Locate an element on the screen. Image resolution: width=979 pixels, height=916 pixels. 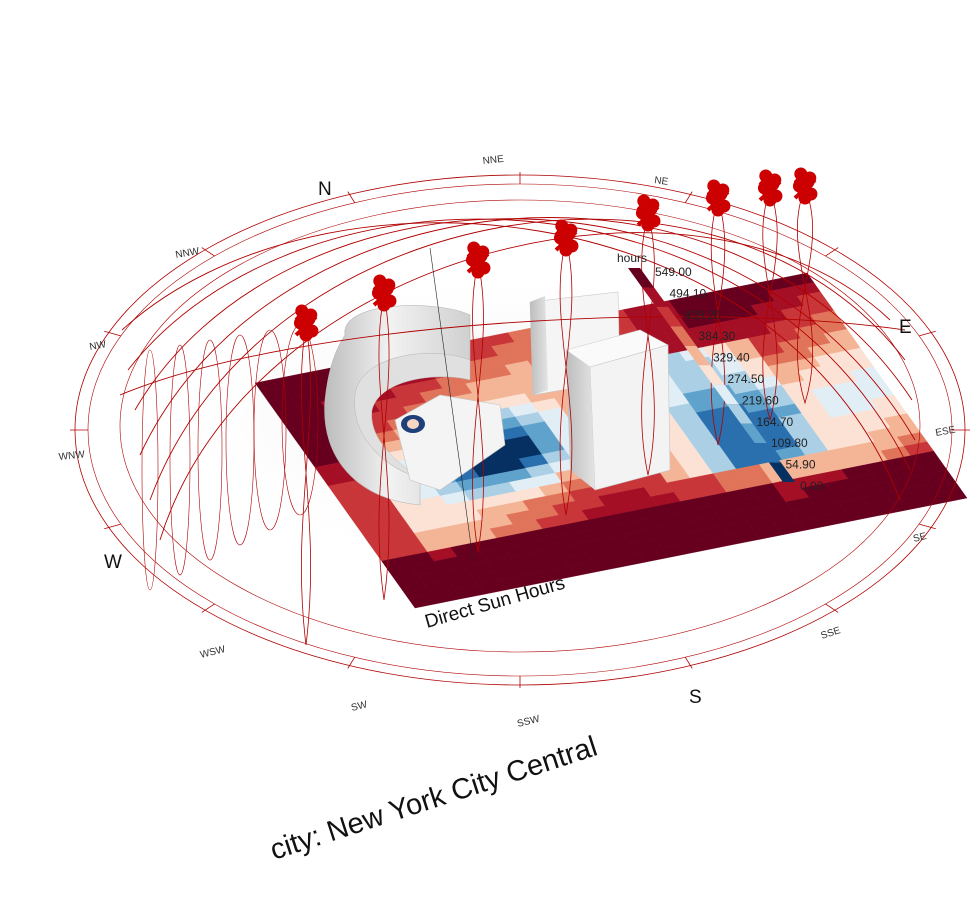
compass-NNW: NNW is located at coordinates (188, 253).